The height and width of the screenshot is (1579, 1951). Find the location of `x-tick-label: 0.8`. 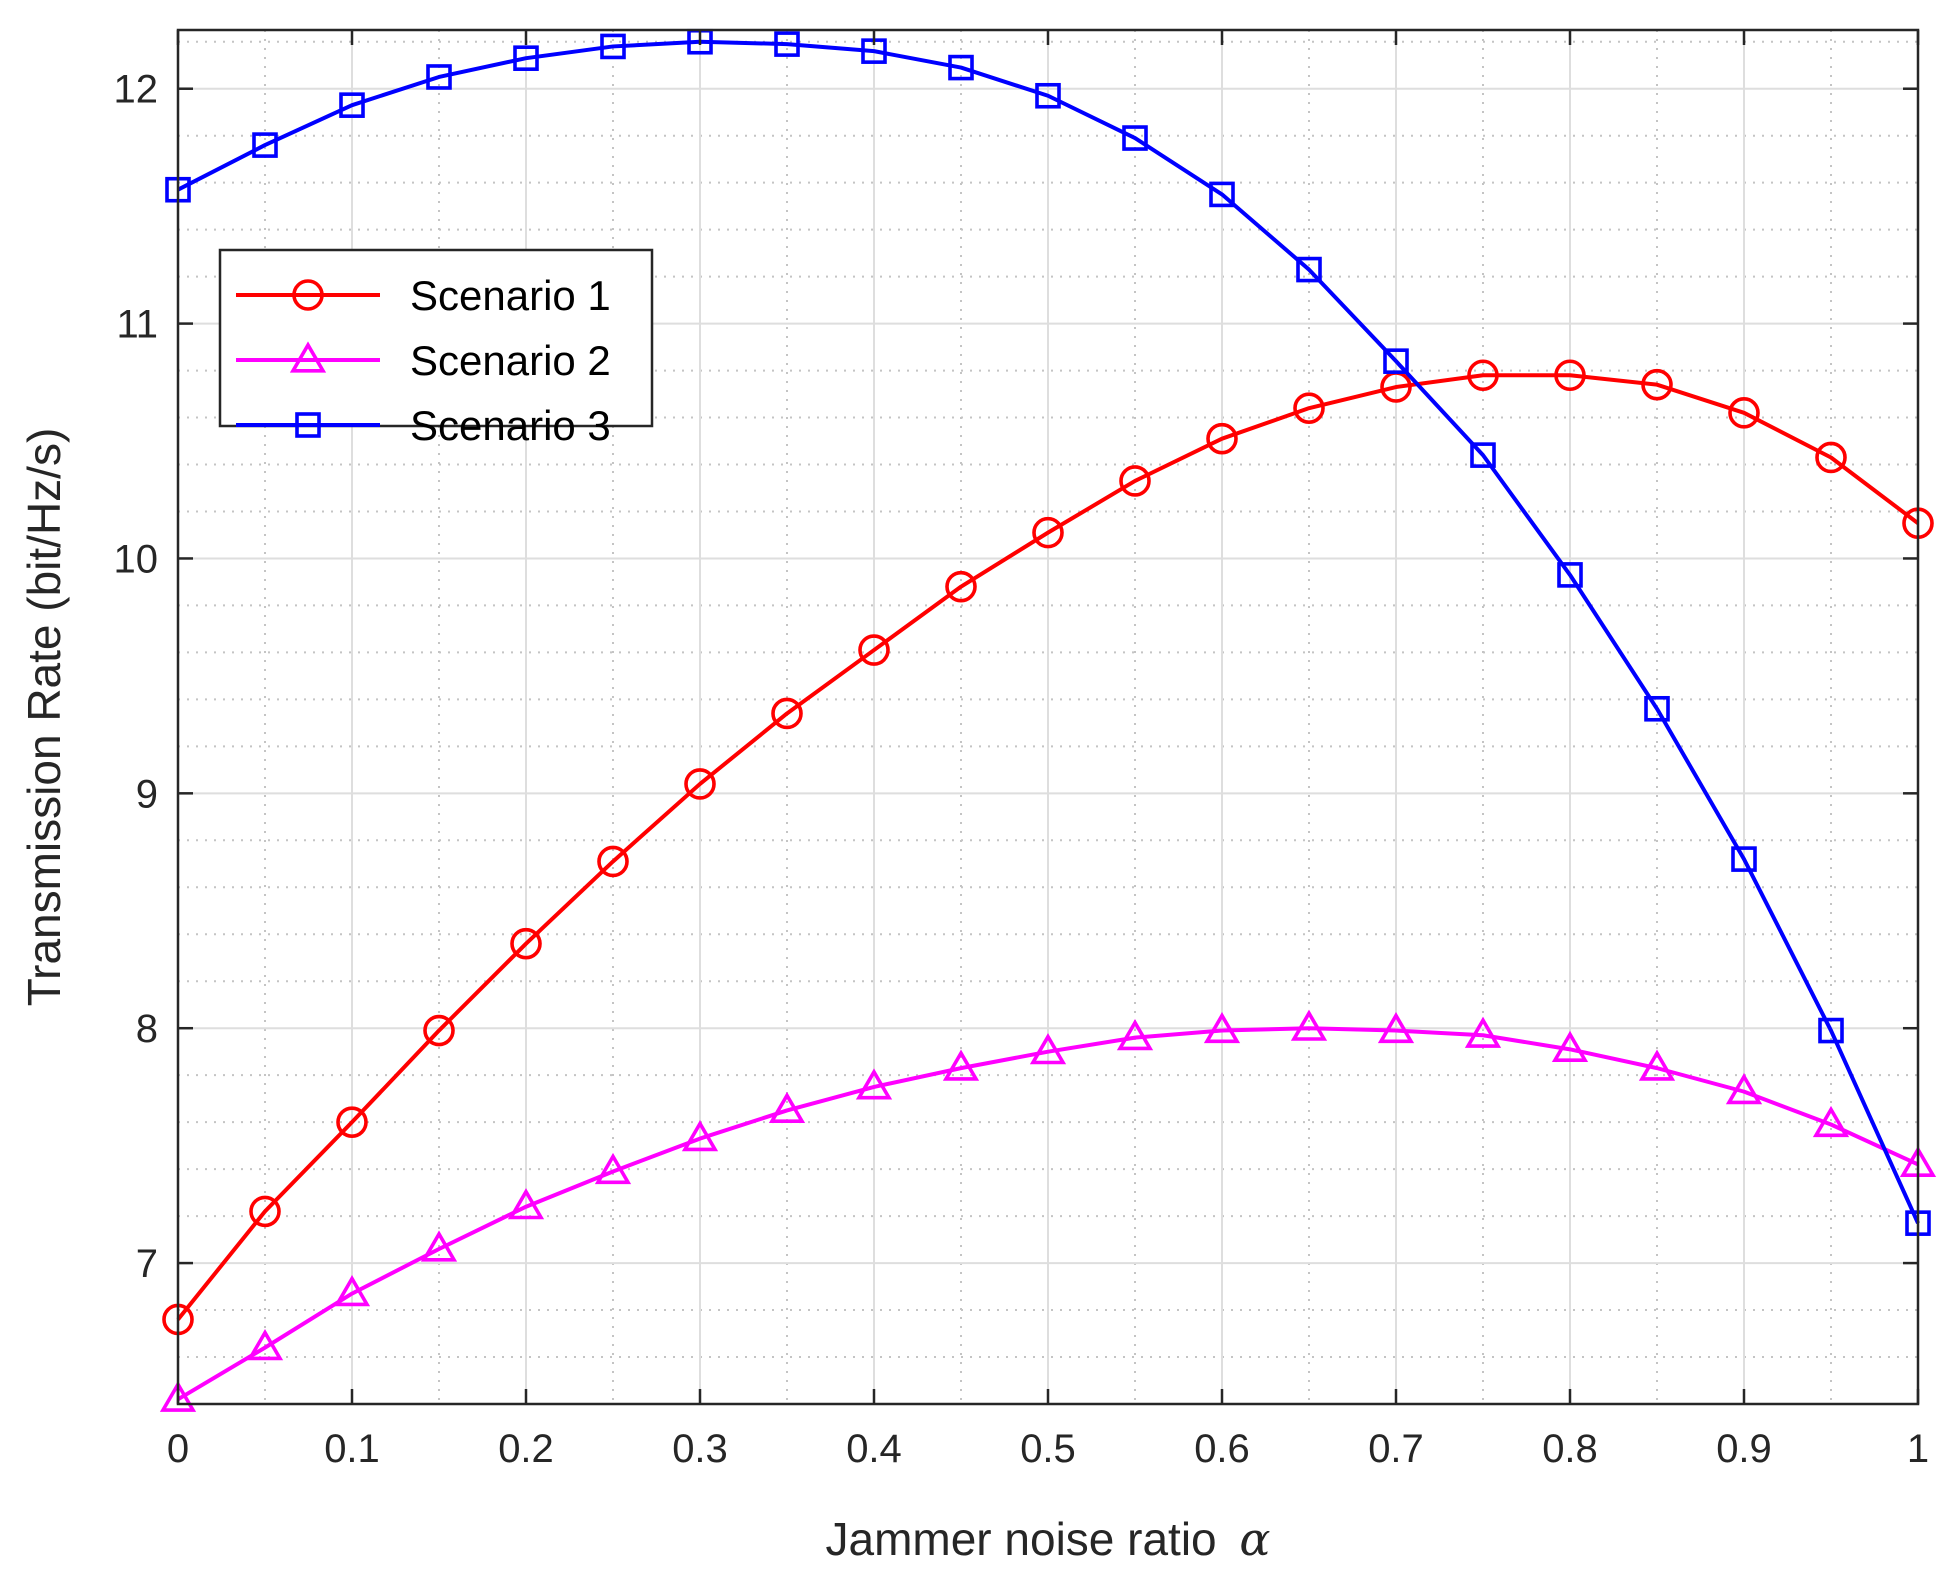

x-tick-label: 0.8 is located at coordinates (1570, 1449).